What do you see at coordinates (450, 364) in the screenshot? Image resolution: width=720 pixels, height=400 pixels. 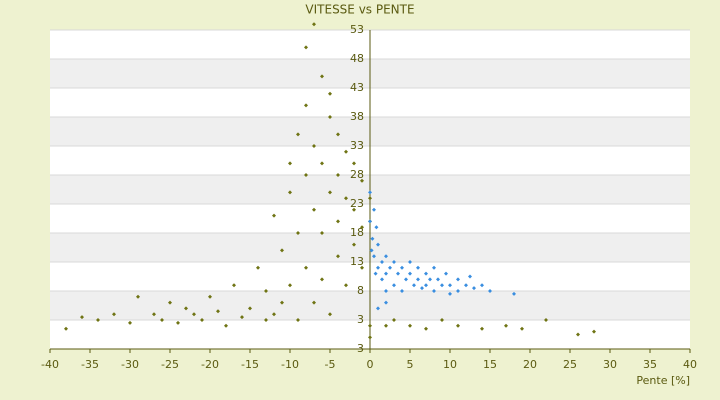 I see `x-tick-label: 10` at bounding box center [450, 364].